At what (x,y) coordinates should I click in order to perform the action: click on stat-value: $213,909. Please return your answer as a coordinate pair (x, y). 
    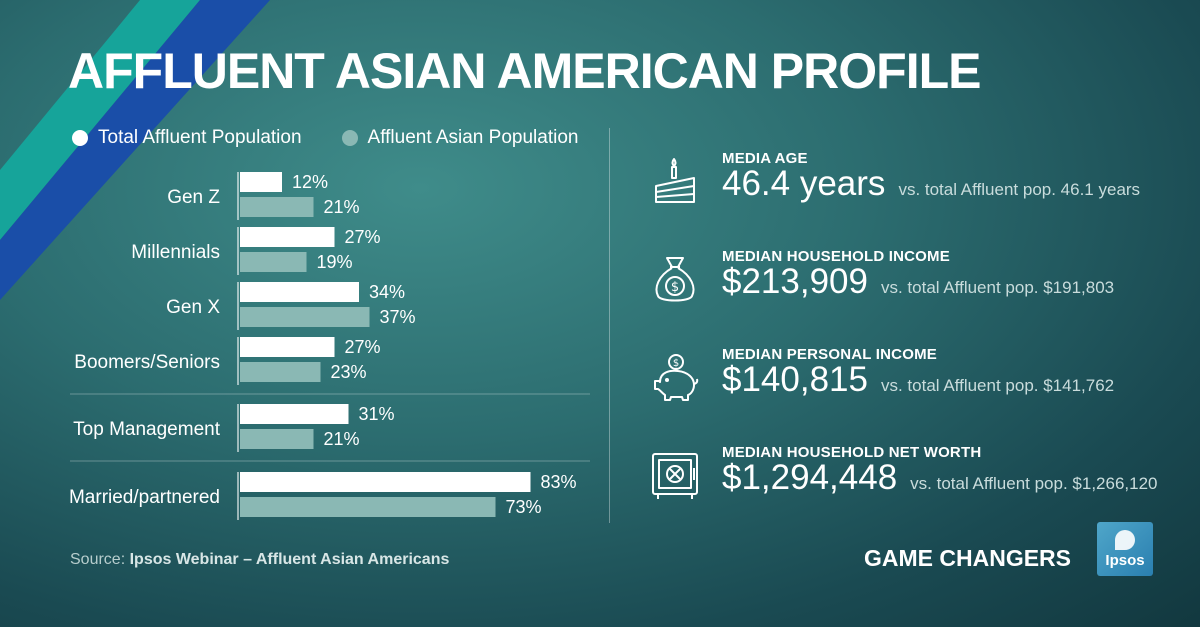
    Looking at the image, I should click on (795, 281).